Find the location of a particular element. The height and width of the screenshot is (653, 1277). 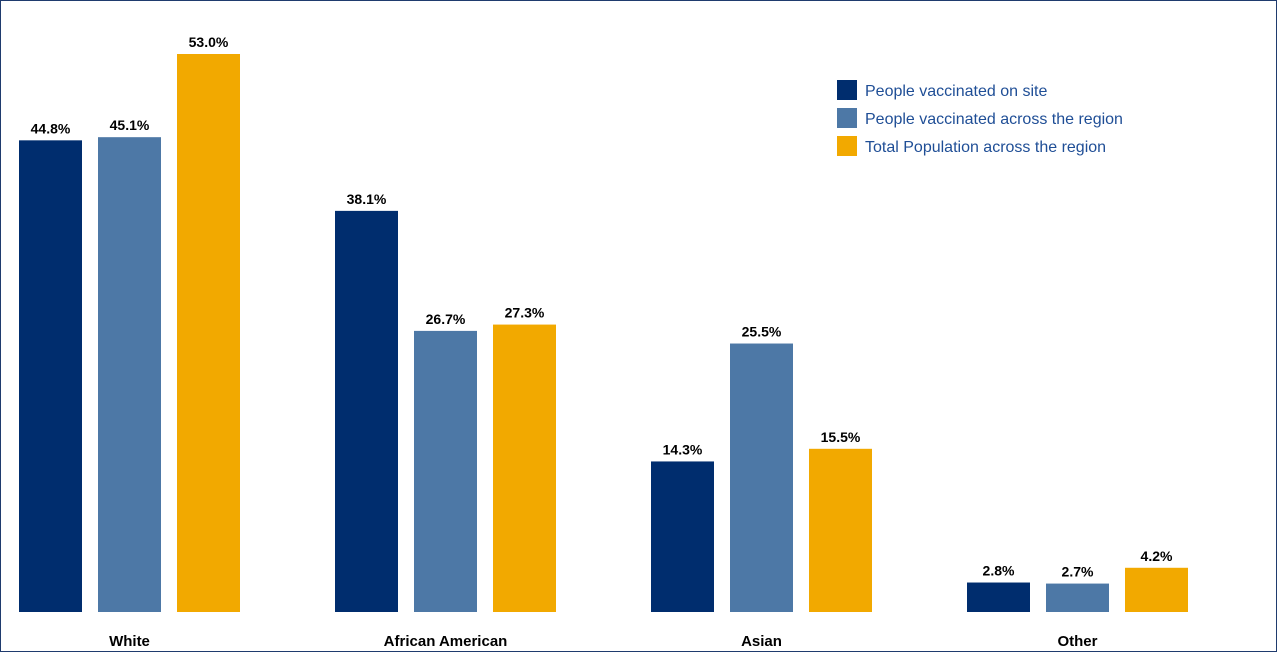

data-label-white-series-2: 45.1% is located at coordinates (130, 125).